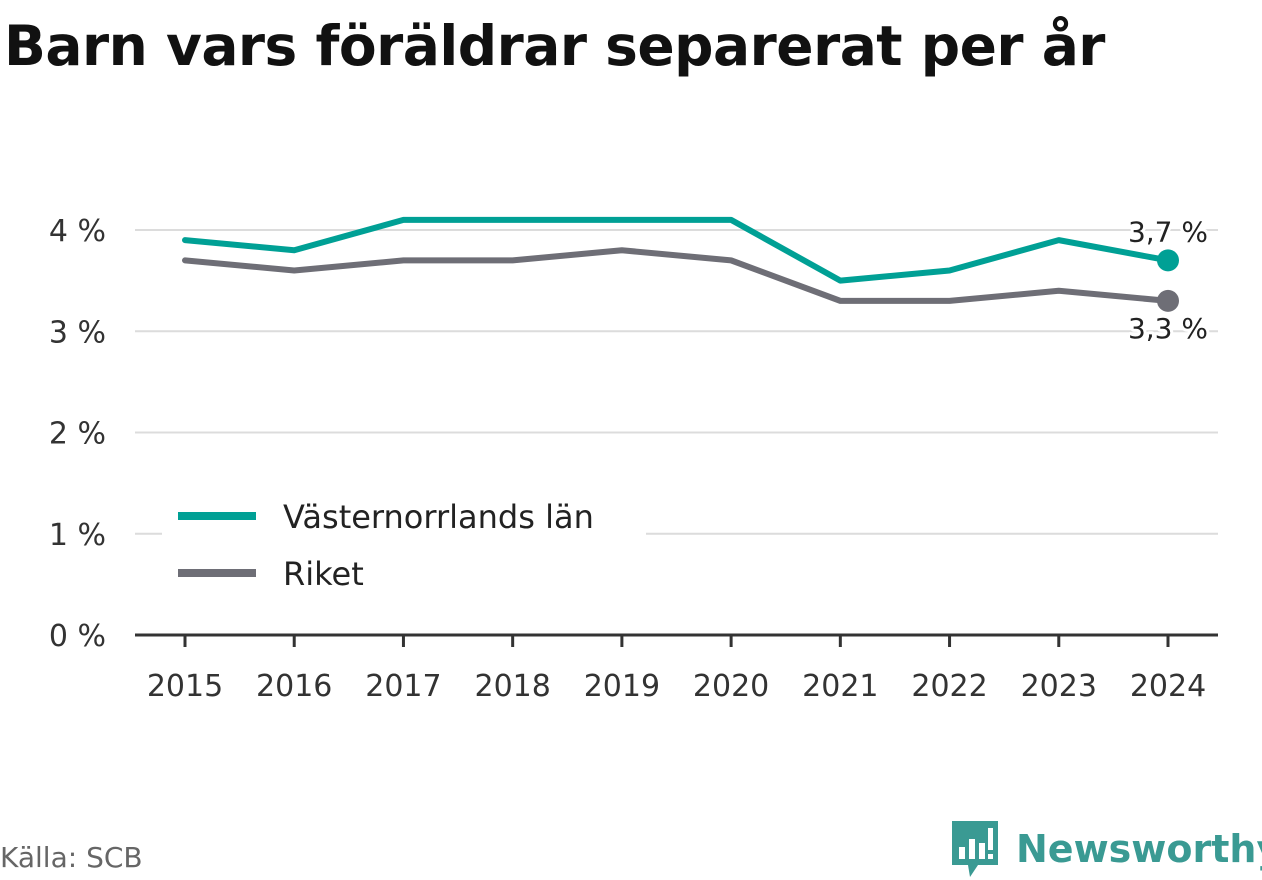 This screenshot has height=880, width=1262. Describe the element at coordinates (77, 332) in the screenshot. I see `y-tick-label: 3 %` at that location.